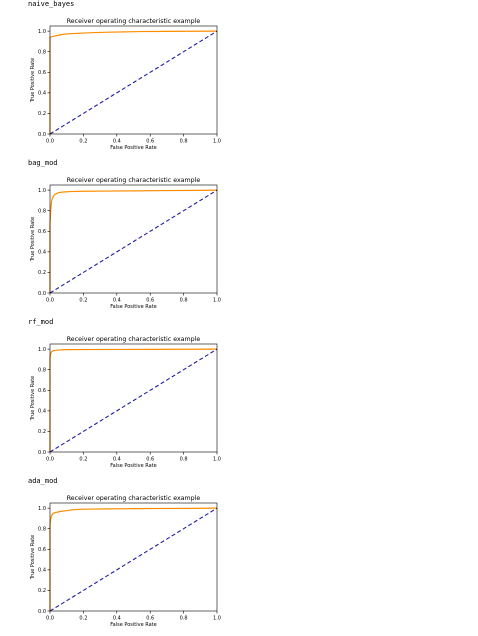 Image resolution: width=478 pixels, height=636 pixels. Describe the element at coordinates (43, 481) in the screenshot. I see `model-name-label: ada_mod` at that location.